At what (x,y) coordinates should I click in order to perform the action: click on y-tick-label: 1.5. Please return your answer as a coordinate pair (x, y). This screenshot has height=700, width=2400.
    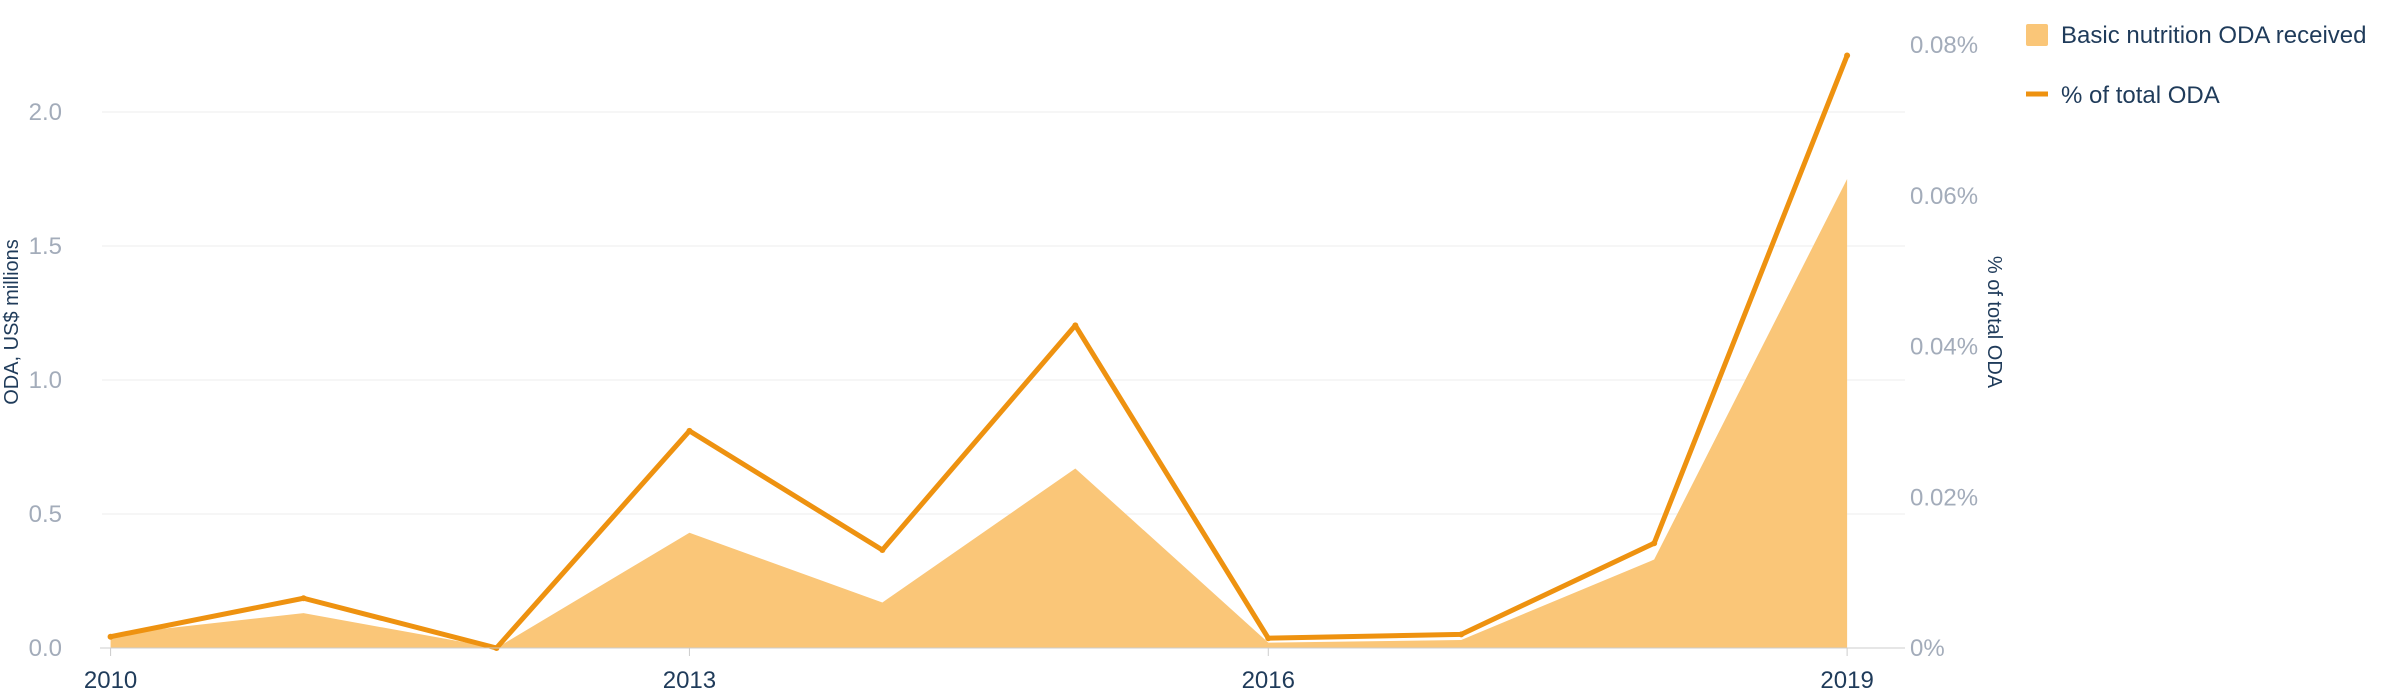
    Looking at the image, I should click on (45, 246).